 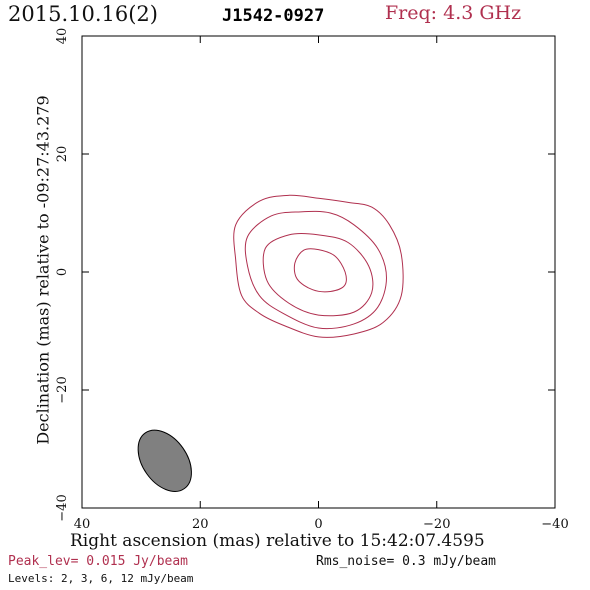 What do you see at coordinates (200, 524) in the screenshot?
I see `x-tick-label: 20` at bounding box center [200, 524].